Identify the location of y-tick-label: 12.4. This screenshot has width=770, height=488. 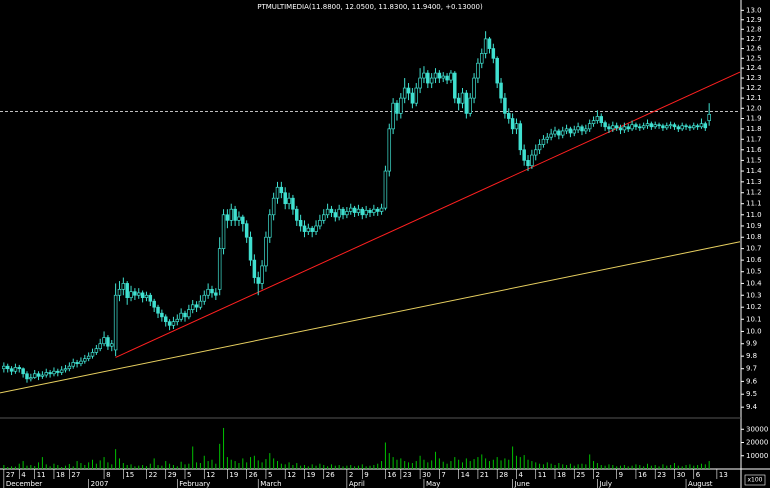
(754, 68).